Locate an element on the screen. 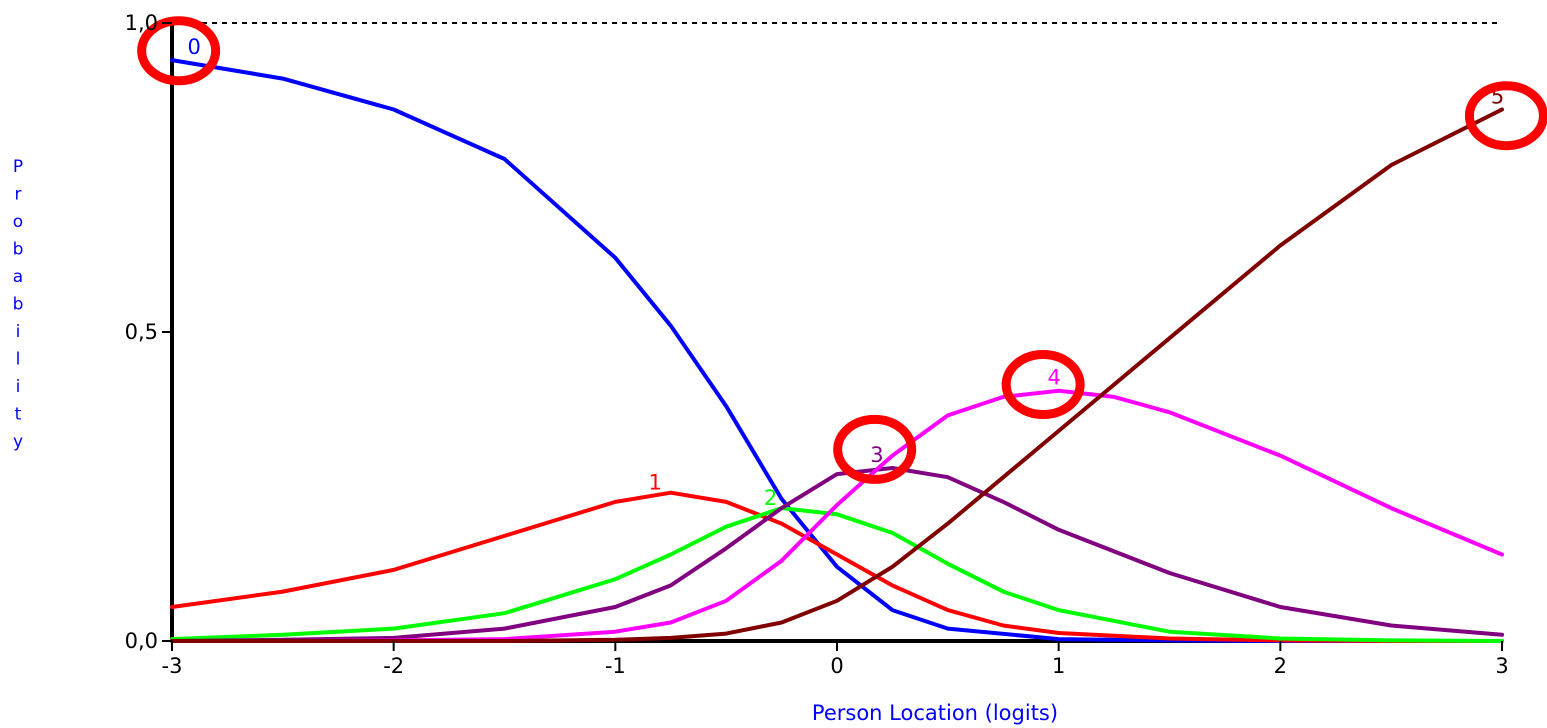 The image size is (1547, 728). x-tick-label: 3 is located at coordinates (1501, 666).